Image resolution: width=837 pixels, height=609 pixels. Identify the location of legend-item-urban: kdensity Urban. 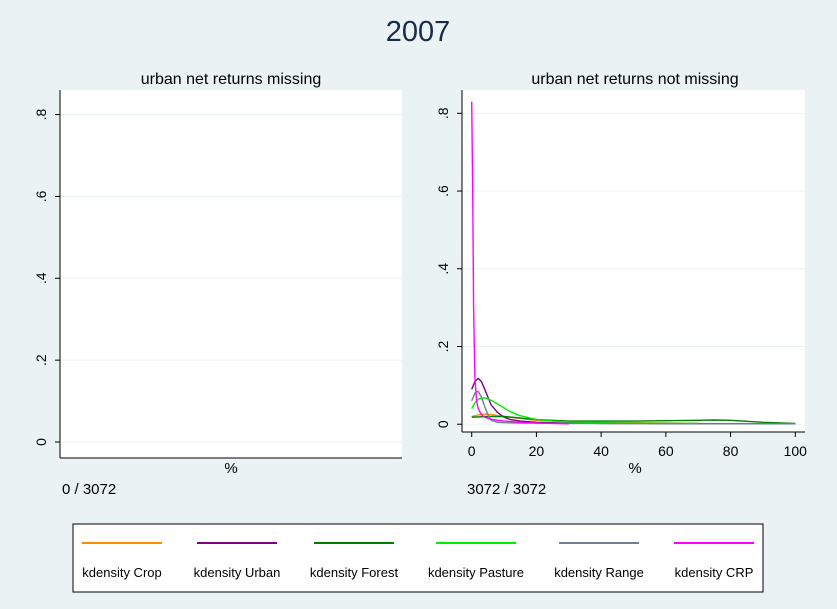
(237, 561).